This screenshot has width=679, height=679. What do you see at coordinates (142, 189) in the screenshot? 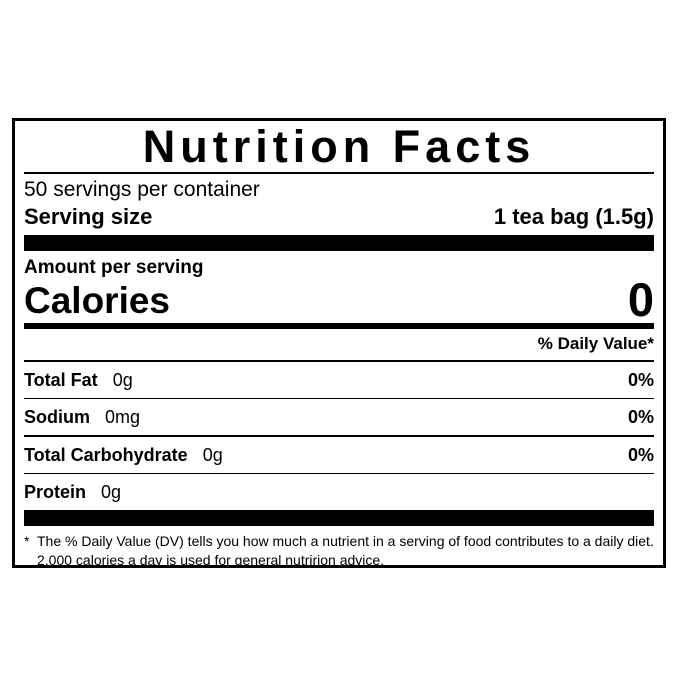
I see `servings-per-container: 50 servings per container` at bounding box center [142, 189].